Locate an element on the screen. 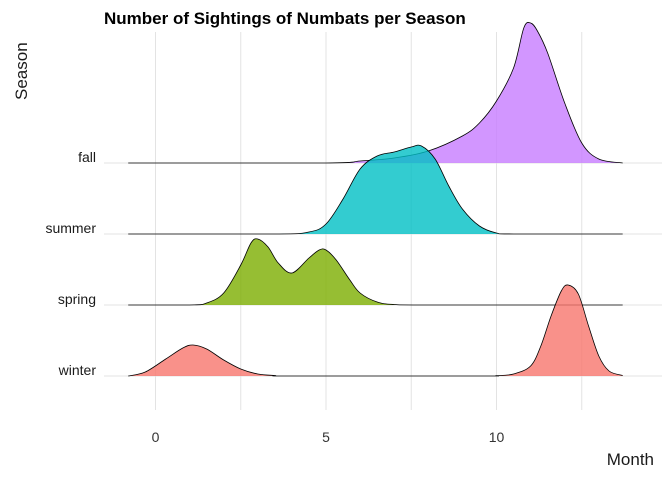  category-labels: winter spring summer fall is located at coordinates (70, 263).